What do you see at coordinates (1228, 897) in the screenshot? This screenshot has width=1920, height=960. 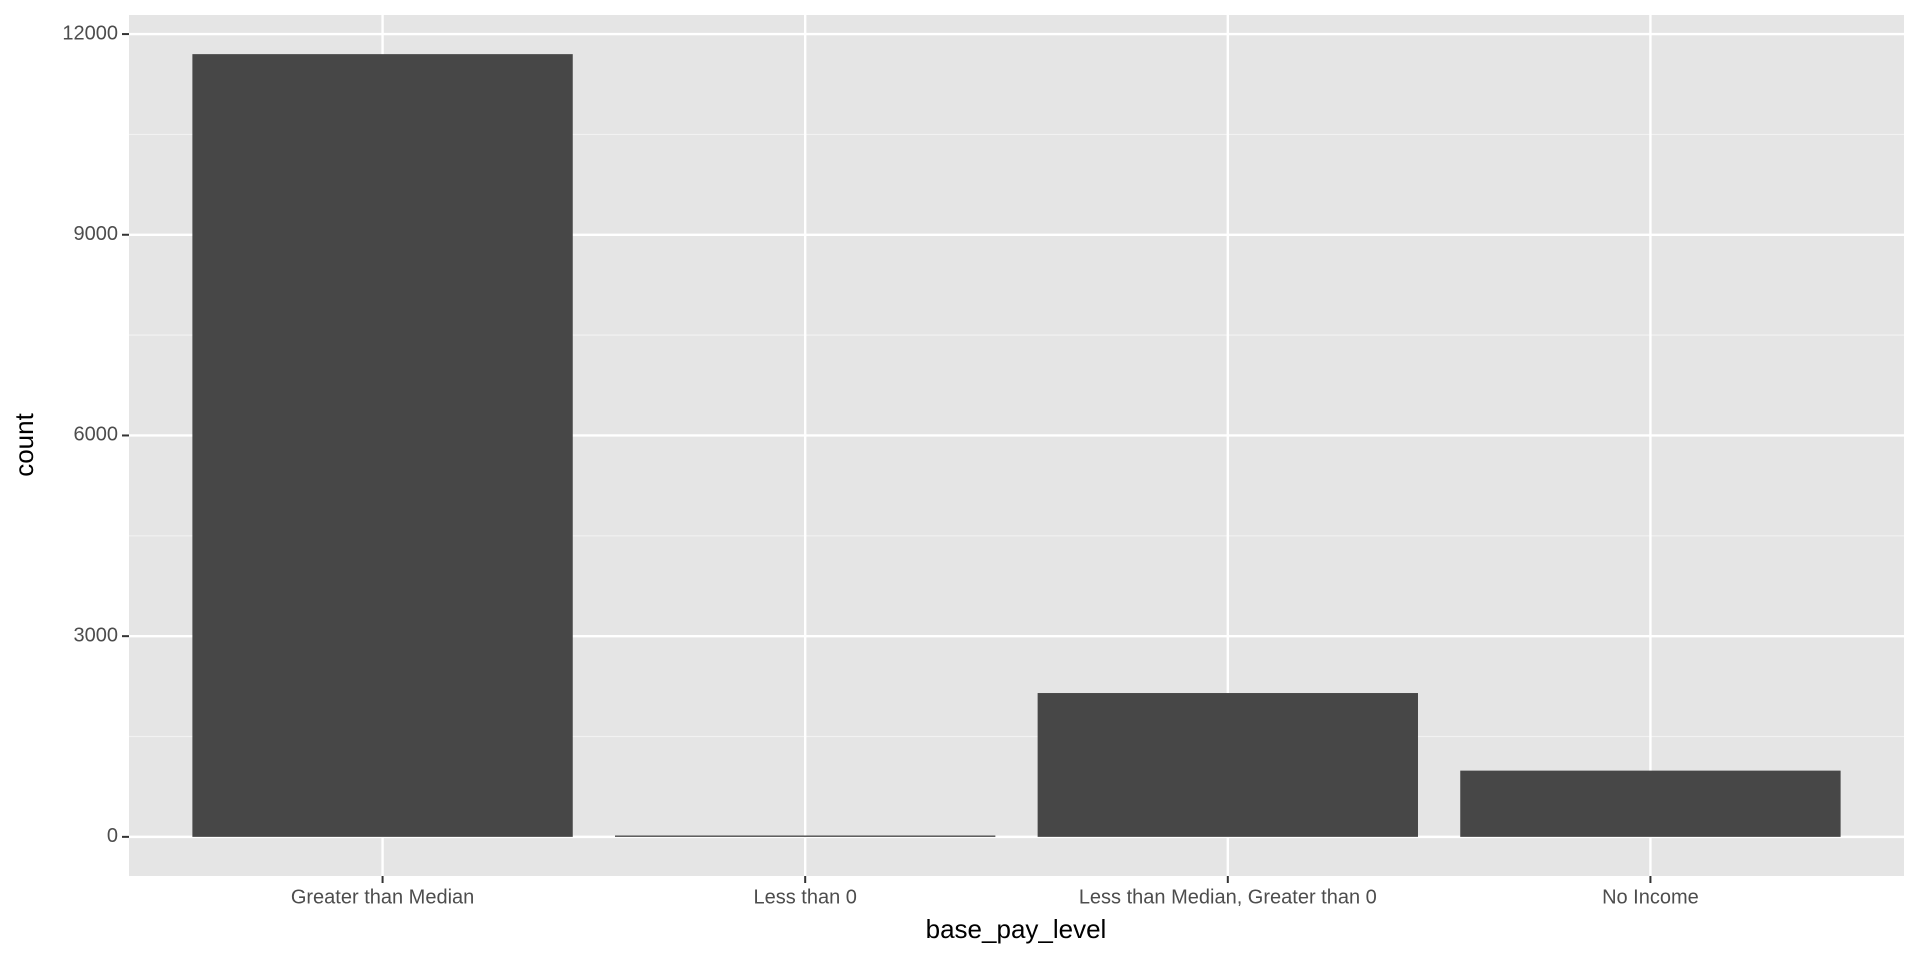 I see `x-tick-label: Less than Median, Greater than 0` at bounding box center [1228, 897].